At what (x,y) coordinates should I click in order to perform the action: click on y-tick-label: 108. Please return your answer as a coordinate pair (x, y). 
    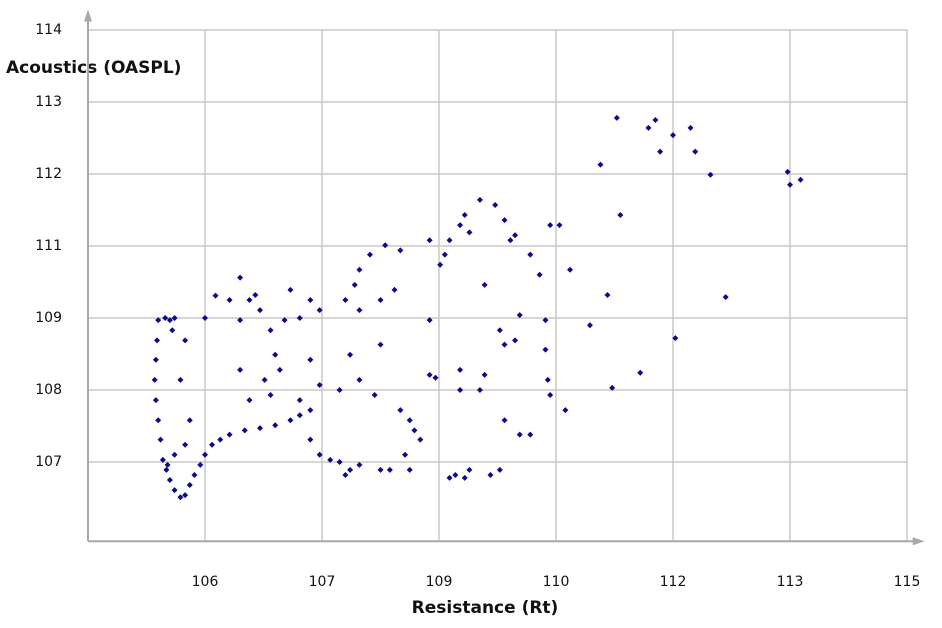
    Looking at the image, I should click on (48, 390).